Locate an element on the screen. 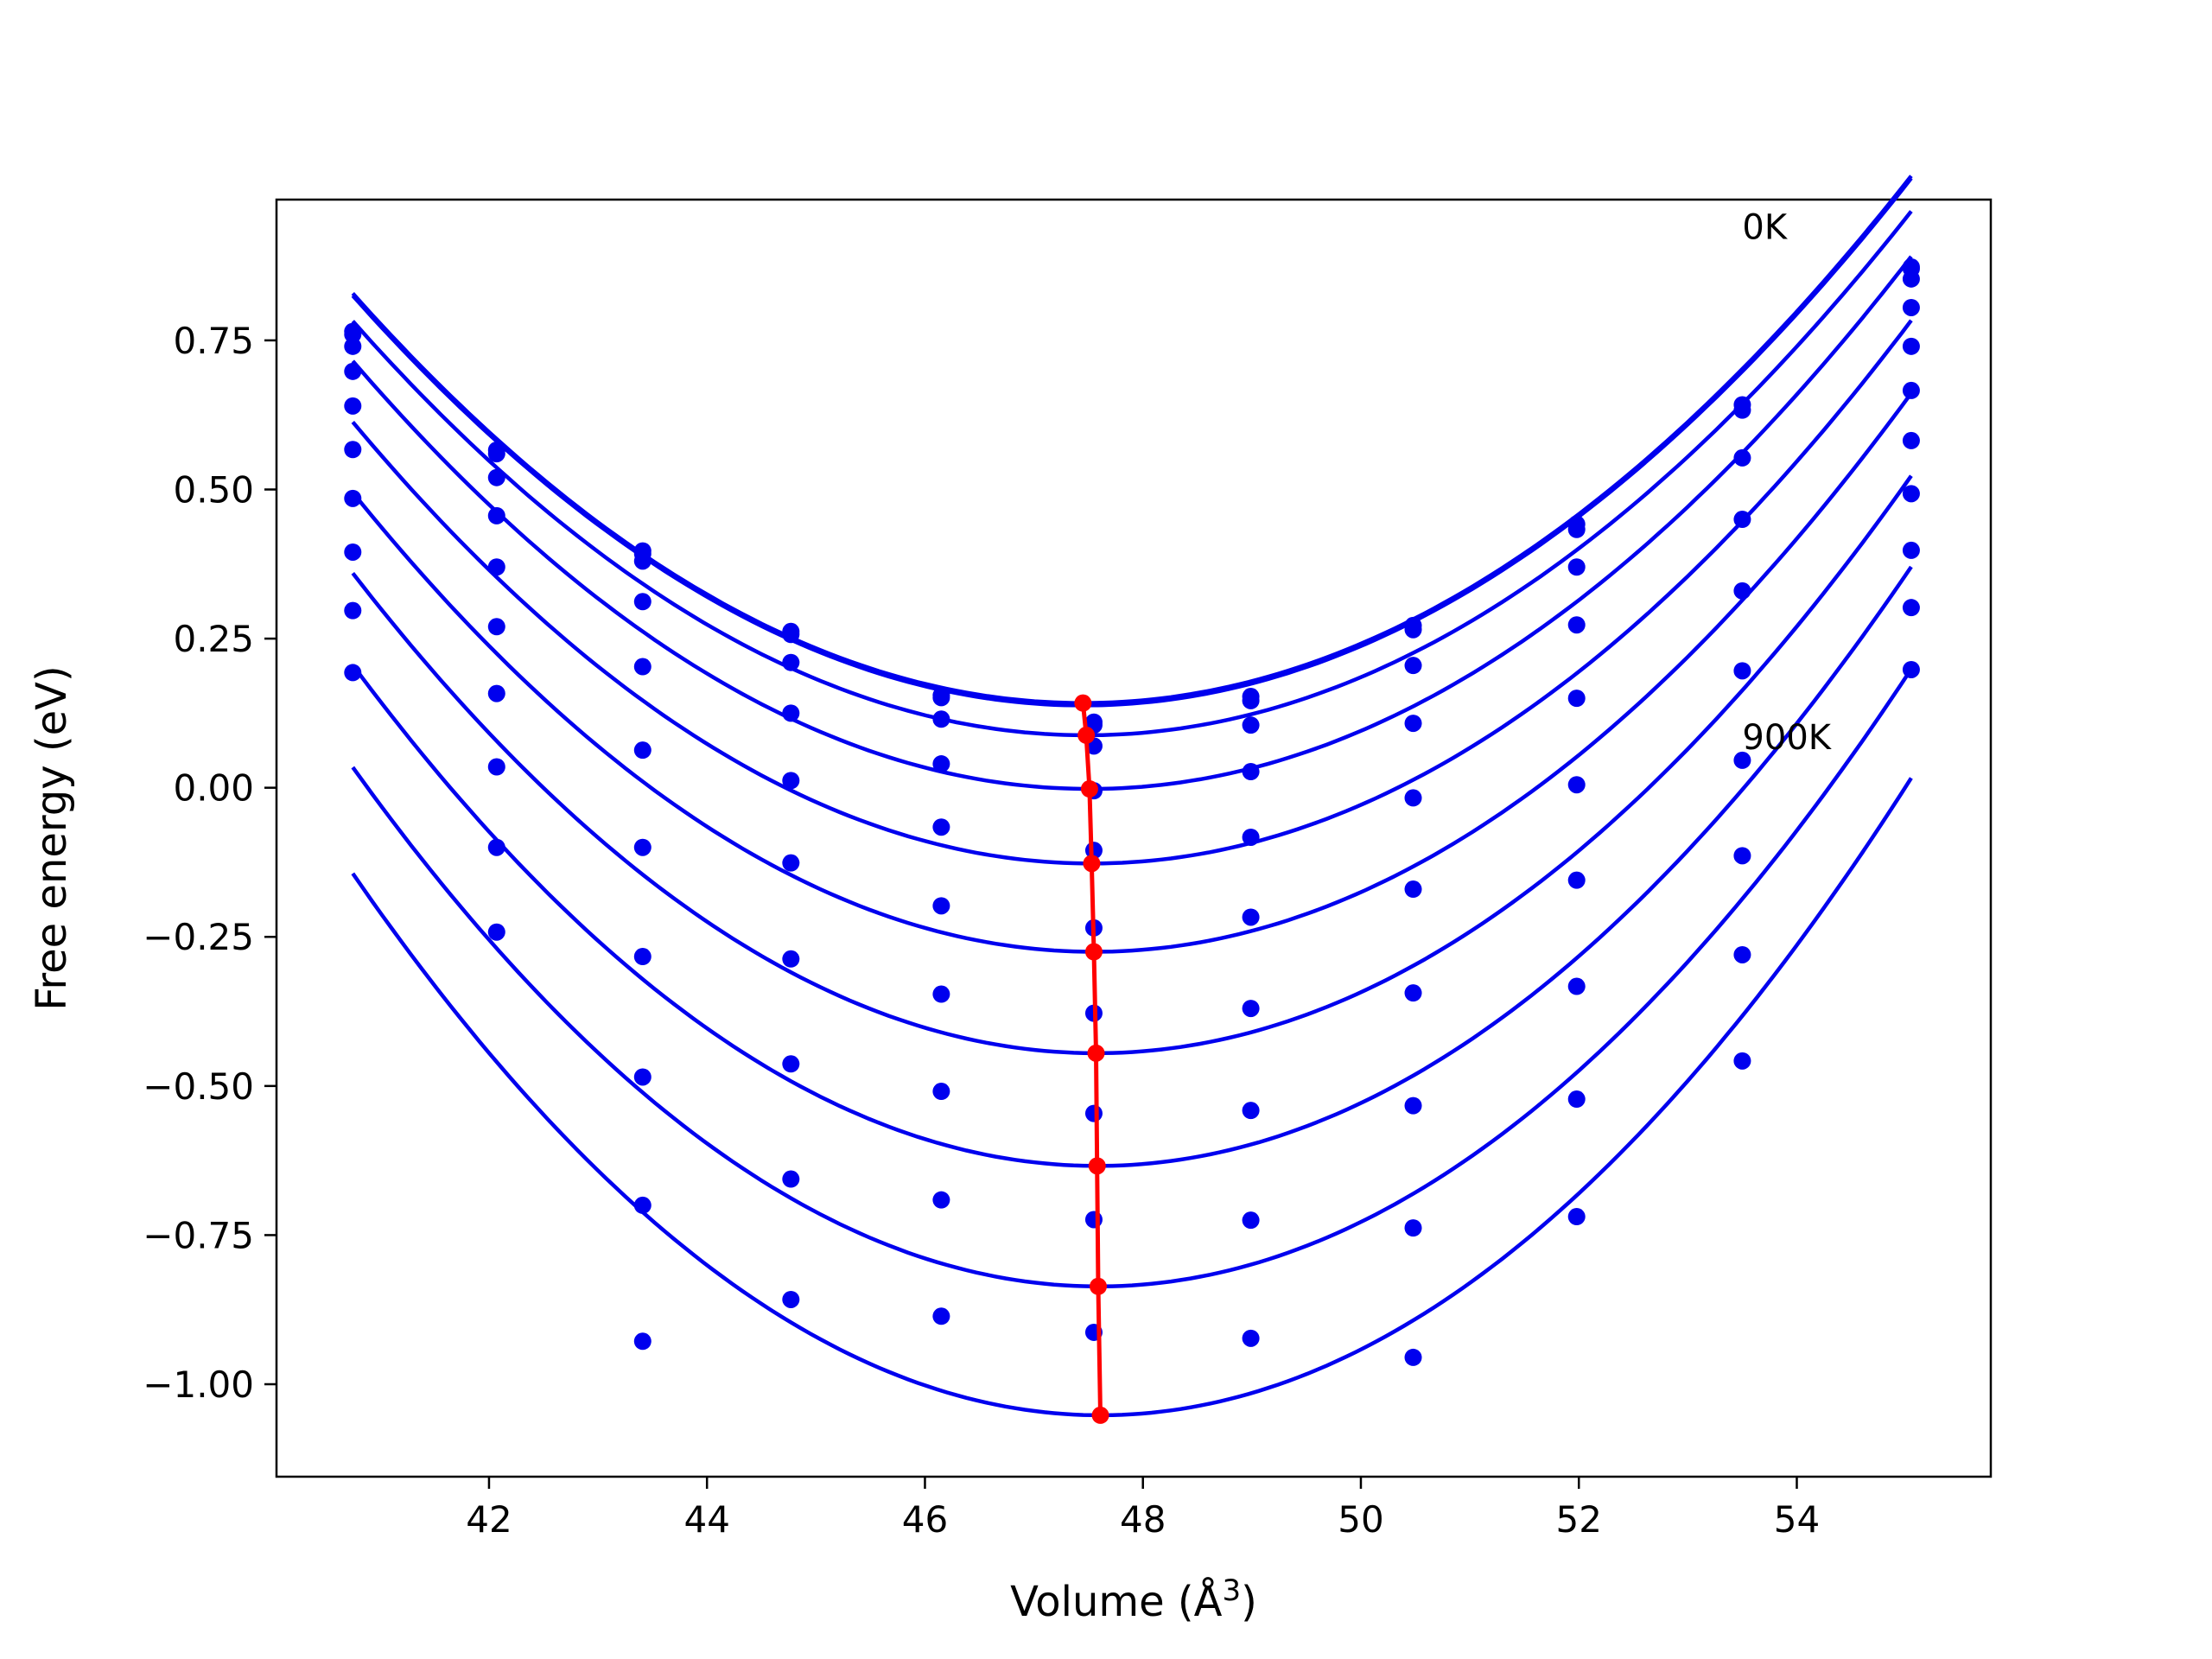 The image size is (2212, 1659). temperature-annotation: 0K is located at coordinates (1765, 228).